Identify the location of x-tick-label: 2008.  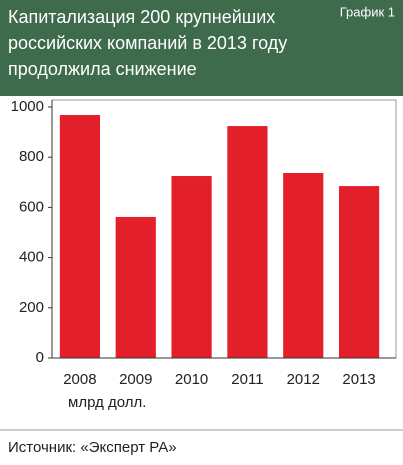
(79, 379).